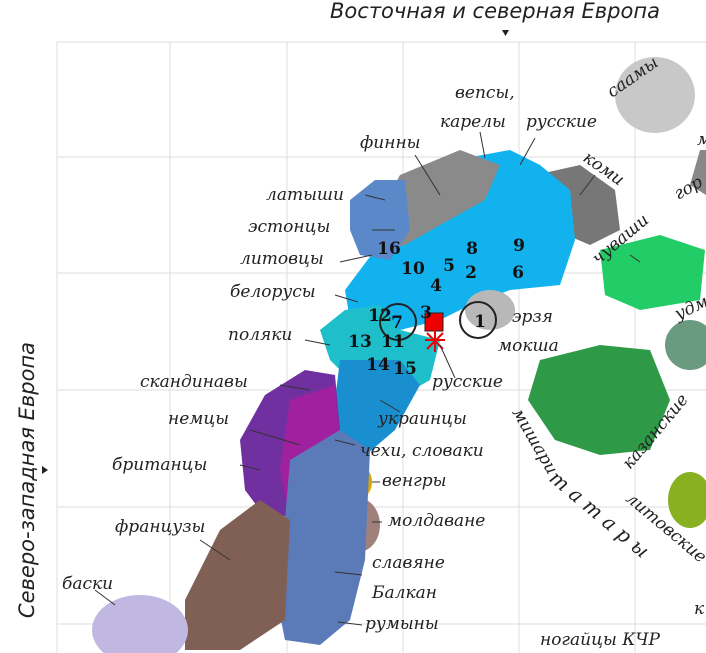  What do you see at coordinates (408, 563) in the screenshot?
I see `label: славяне` at bounding box center [408, 563].